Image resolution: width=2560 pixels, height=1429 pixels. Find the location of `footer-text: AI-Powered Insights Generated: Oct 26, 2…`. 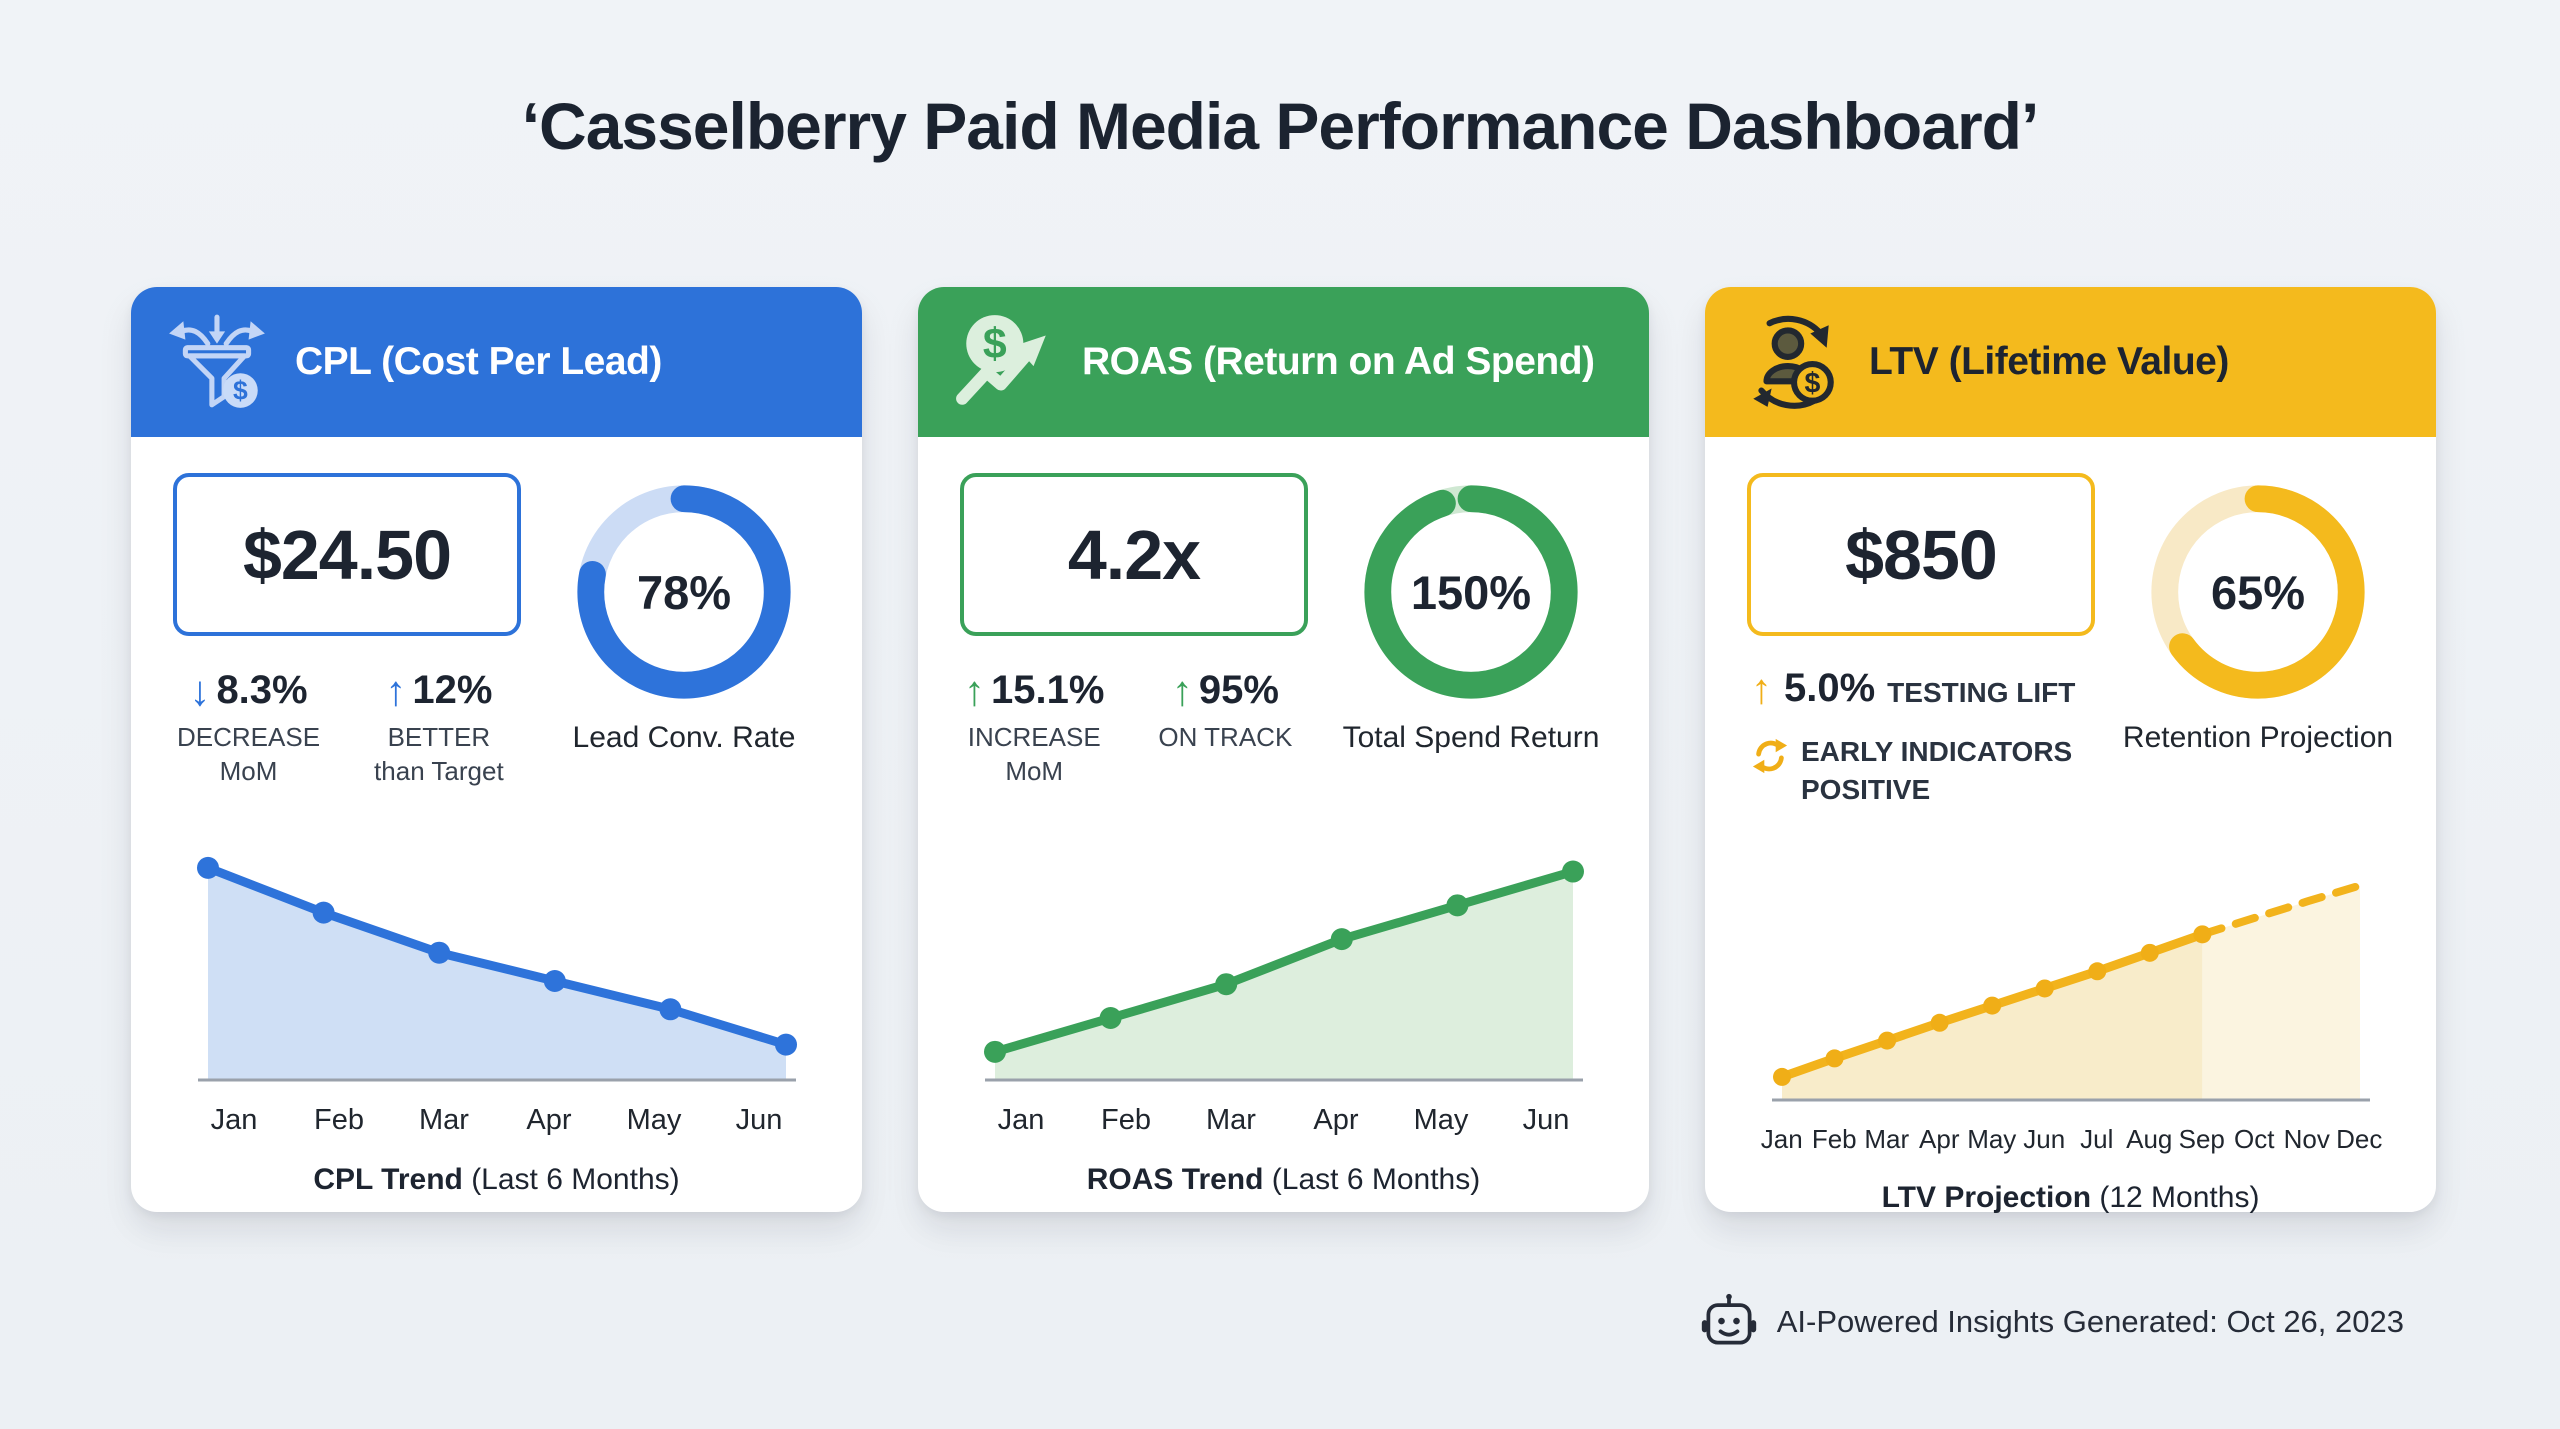

footer-text: AI-Powered Insights Generated: Oct 26, 2… is located at coordinates (2090, 1321).